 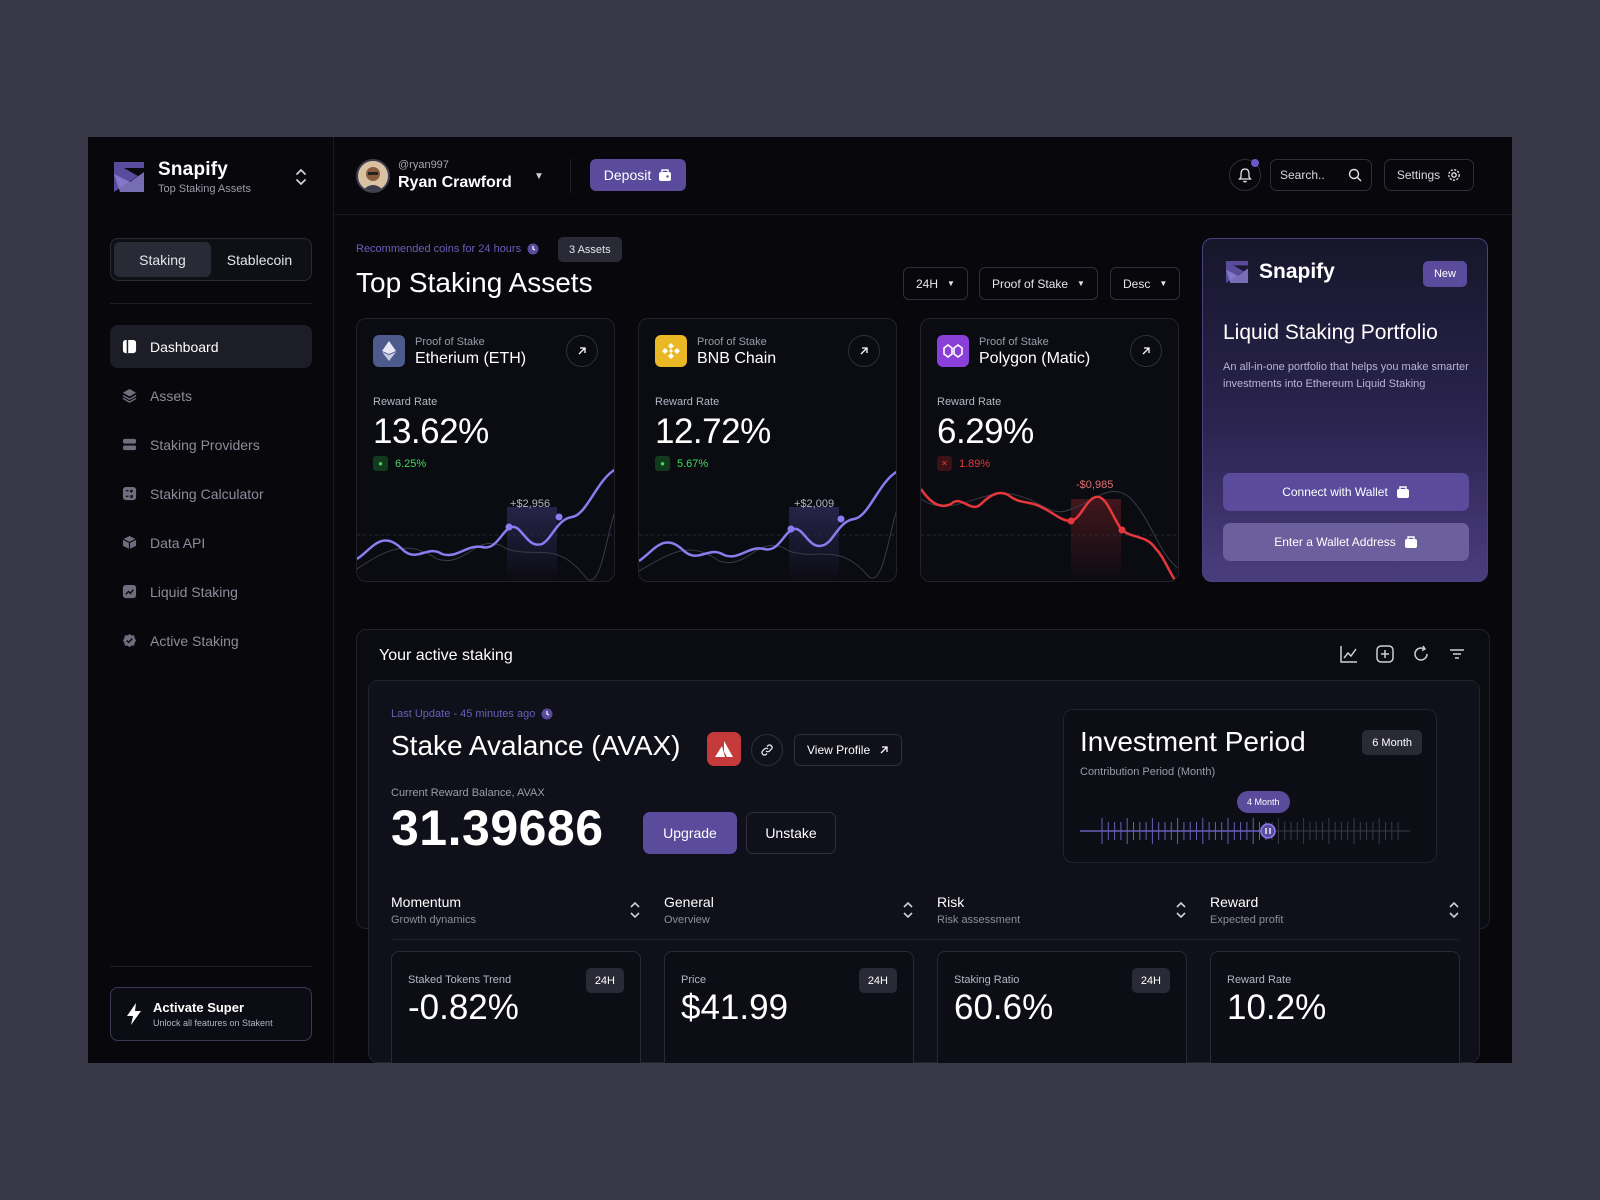 What do you see at coordinates (207, 493) in the screenshot?
I see `sidebar-item-label: Staking Calculator` at bounding box center [207, 493].